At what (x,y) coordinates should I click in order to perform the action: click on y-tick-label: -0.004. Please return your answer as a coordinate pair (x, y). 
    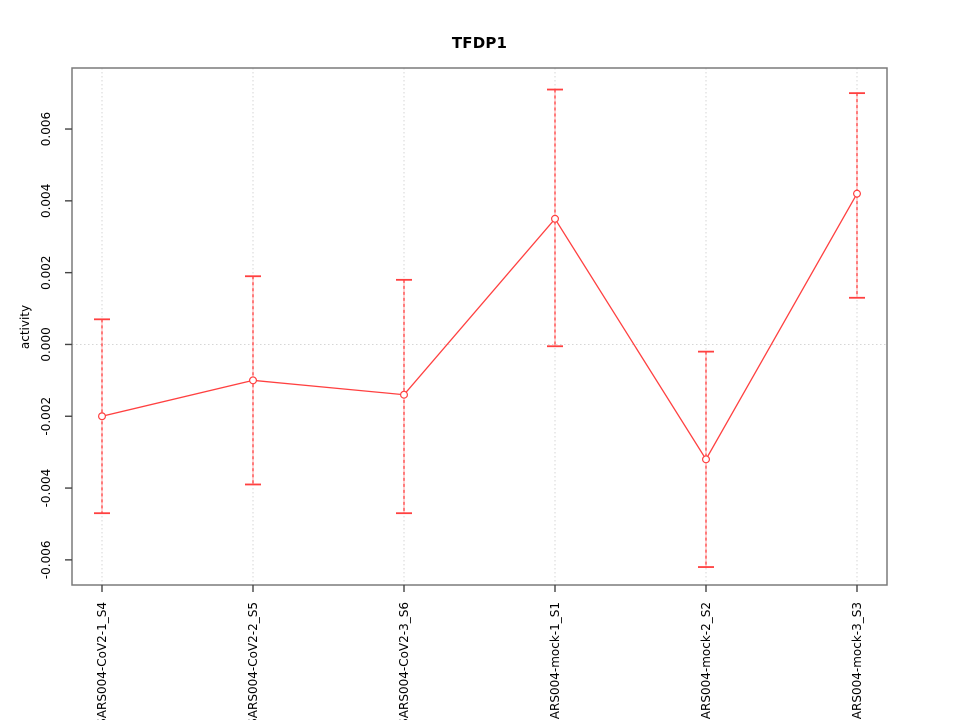
    Looking at the image, I should click on (46, 488).